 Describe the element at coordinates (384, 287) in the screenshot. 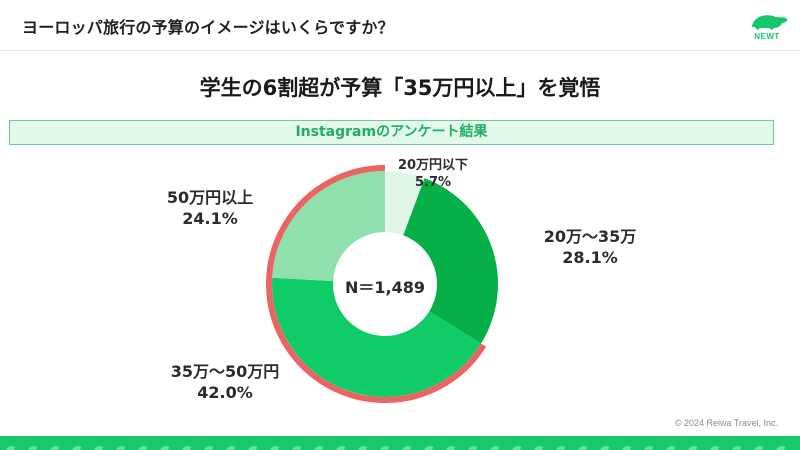

I see `sample-size-label: N＝1,489` at that location.